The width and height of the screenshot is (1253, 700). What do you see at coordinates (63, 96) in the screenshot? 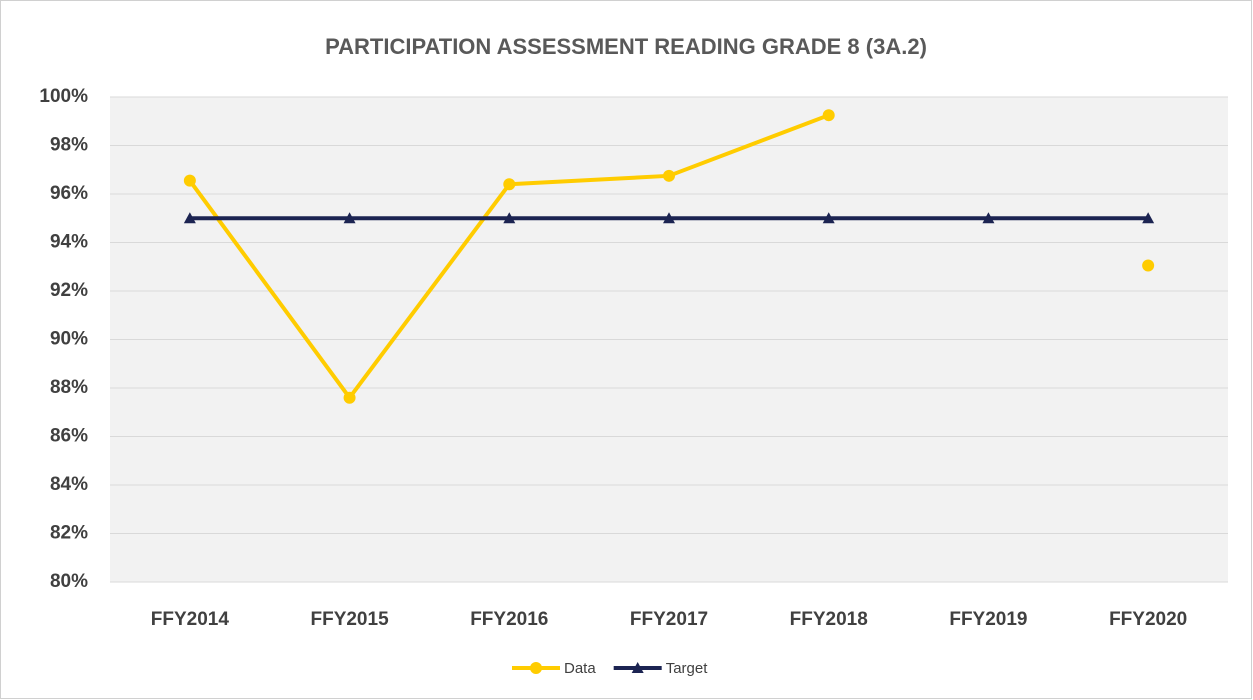
I see `y-tick-label: 100%` at bounding box center [63, 96].